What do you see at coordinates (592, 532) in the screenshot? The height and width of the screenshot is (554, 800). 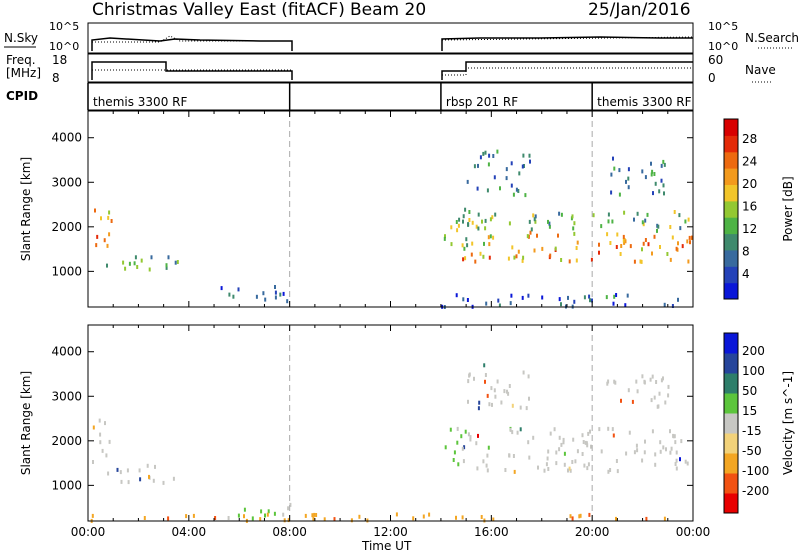 I see `x-tick-label: 20:00` at bounding box center [592, 532].